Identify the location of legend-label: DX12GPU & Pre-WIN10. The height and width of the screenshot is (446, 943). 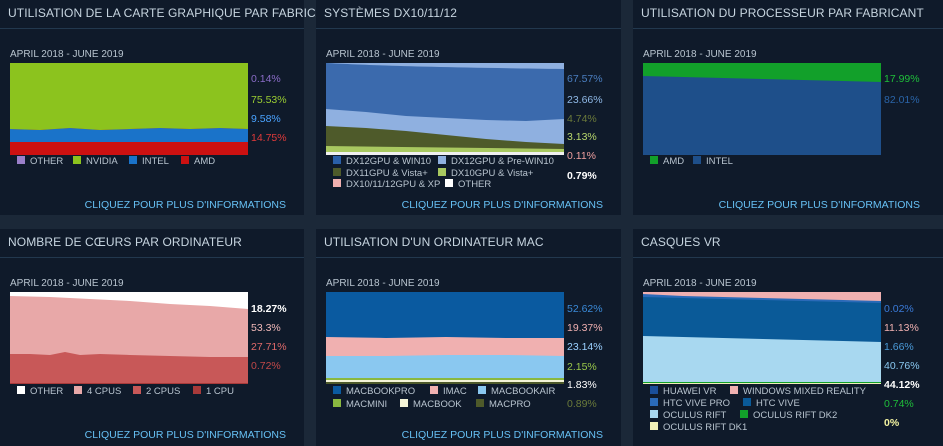
(502, 161).